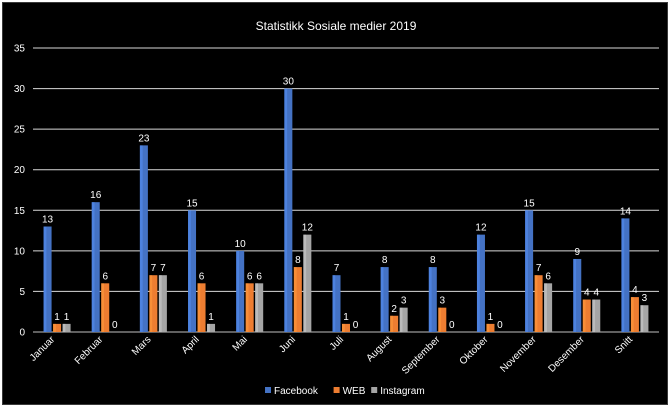 This screenshot has width=671, height=408. I want to click on data-label: 16, so click(96, 195).